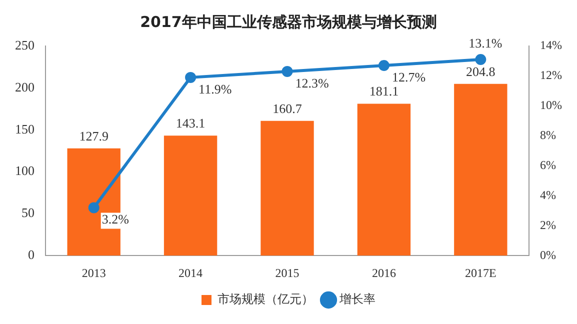 This screenshot has width=577, height=324. I want to click on data-label: 160.7, so click(287, 108).